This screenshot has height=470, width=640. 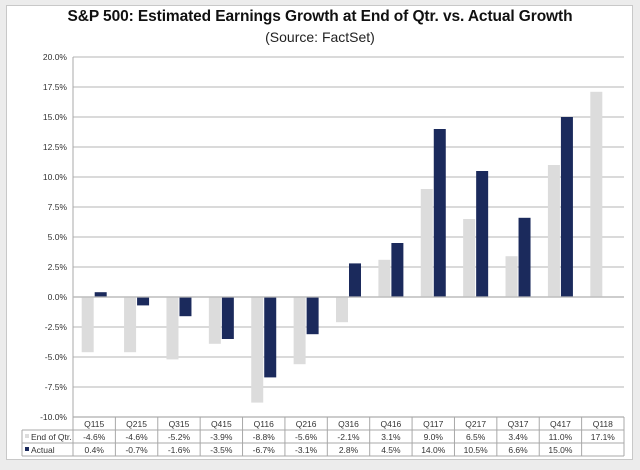 What do you see at coordinates (179, 424) in the screenshot?
I see `x-tick-label: Q315` at bounding box center [179, 424].